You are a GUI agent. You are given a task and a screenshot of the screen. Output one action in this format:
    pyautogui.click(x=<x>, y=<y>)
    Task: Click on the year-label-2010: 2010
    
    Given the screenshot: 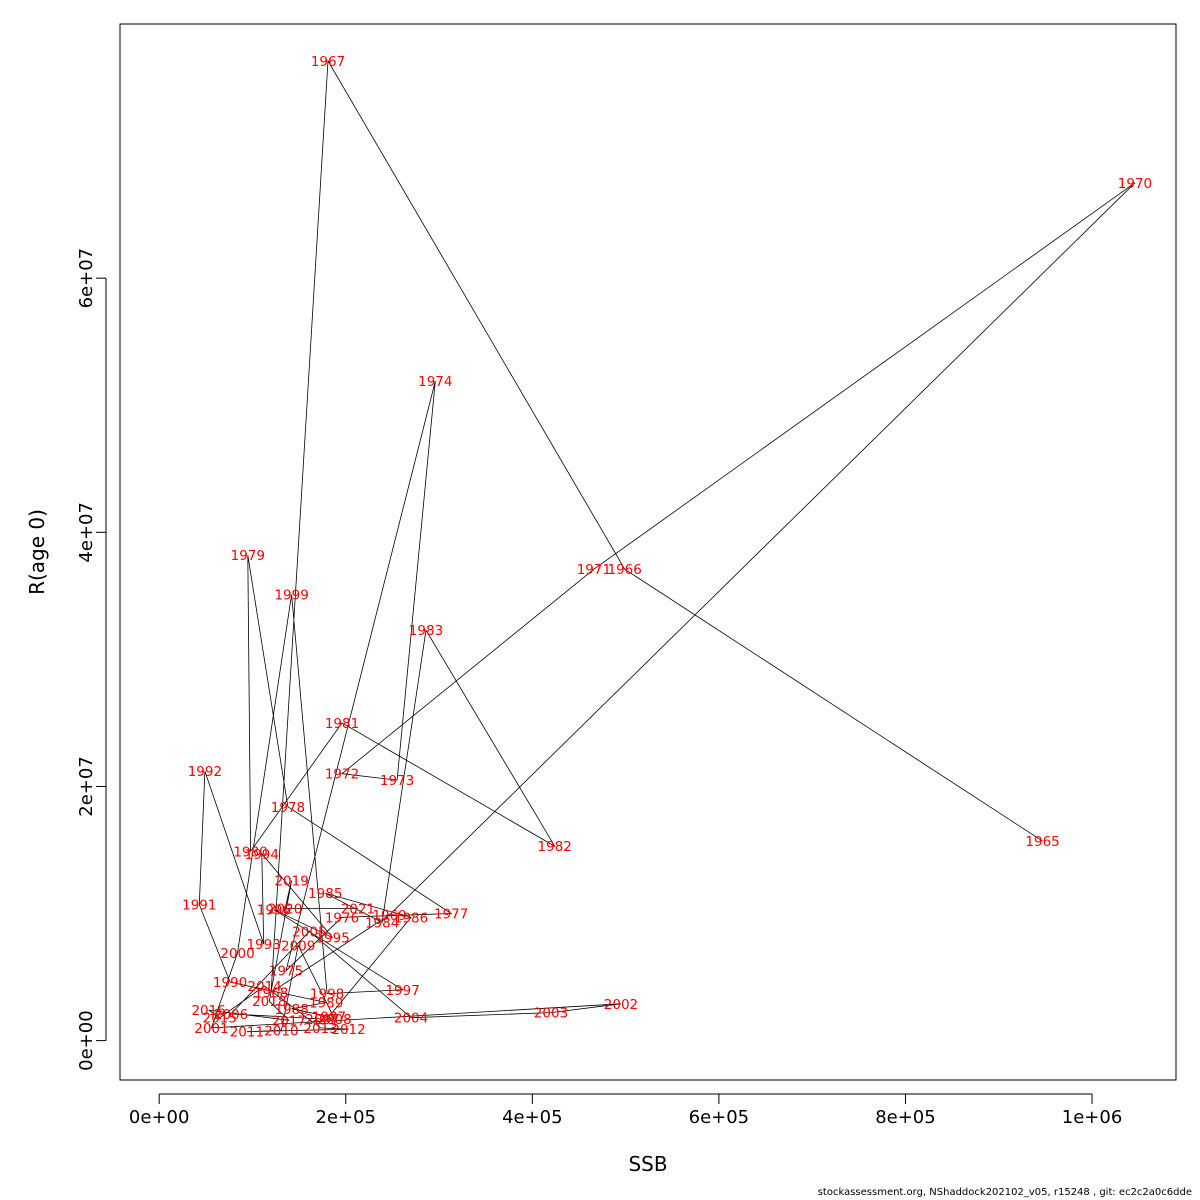 What is the action you would take?
    pyautogui.click(x=281, y=1031)
    